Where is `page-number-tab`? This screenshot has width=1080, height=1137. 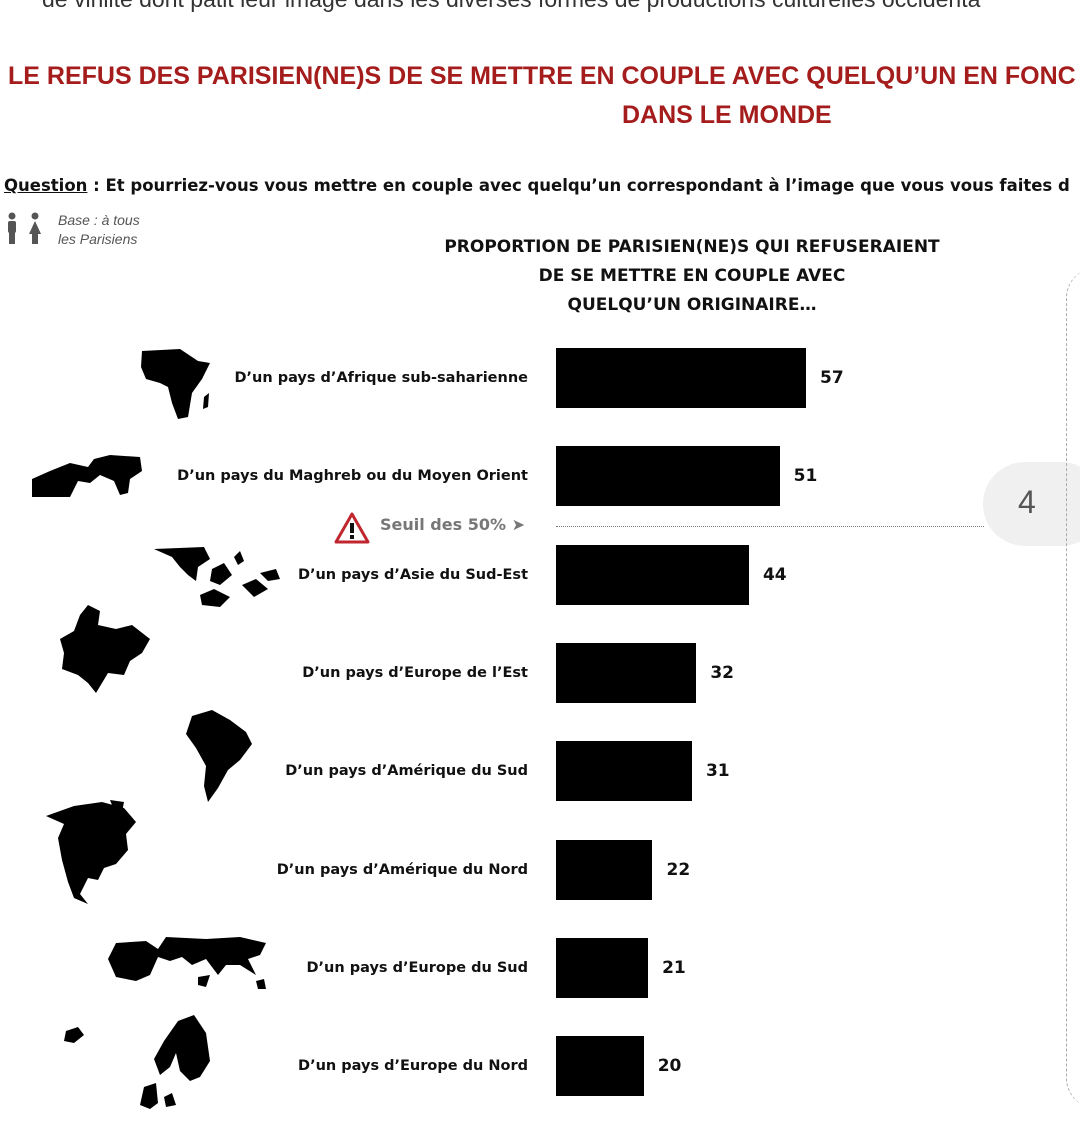 page-number-tab is located at coordinates (1031, 504).